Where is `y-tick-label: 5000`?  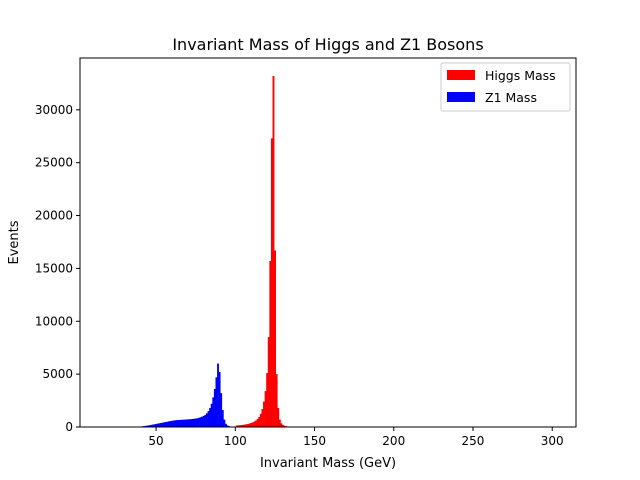 y-tick-label: 5000 is located at coordinates (57, 374).